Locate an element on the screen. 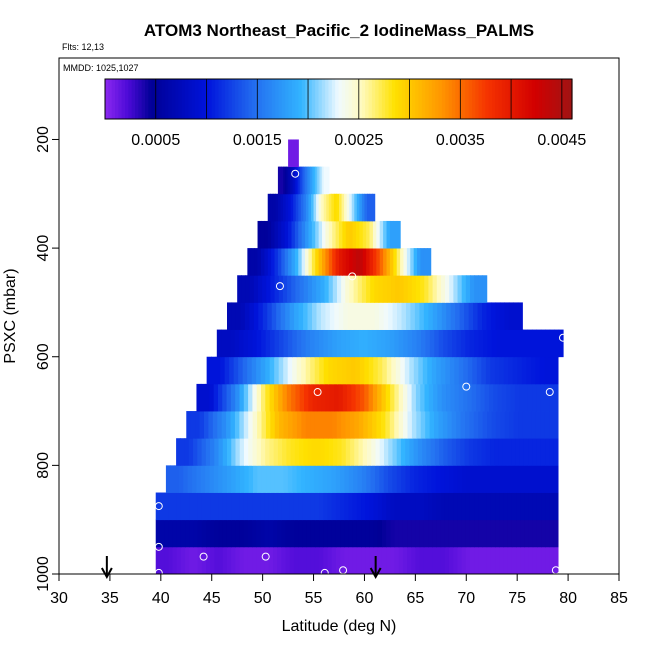  colorbar-frame is located at coordinates (338, 99).